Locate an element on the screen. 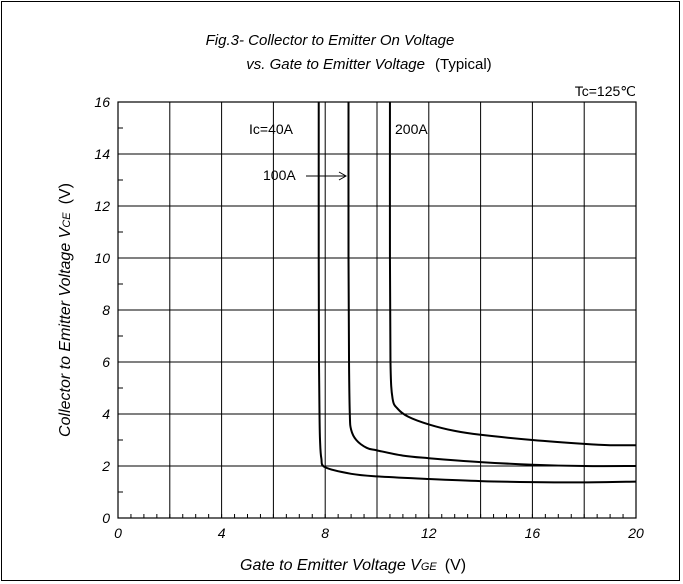 The height and width of the screenshot is (584, 683). condition-label: Tc=125℃ is located at coordinates (605, 91).